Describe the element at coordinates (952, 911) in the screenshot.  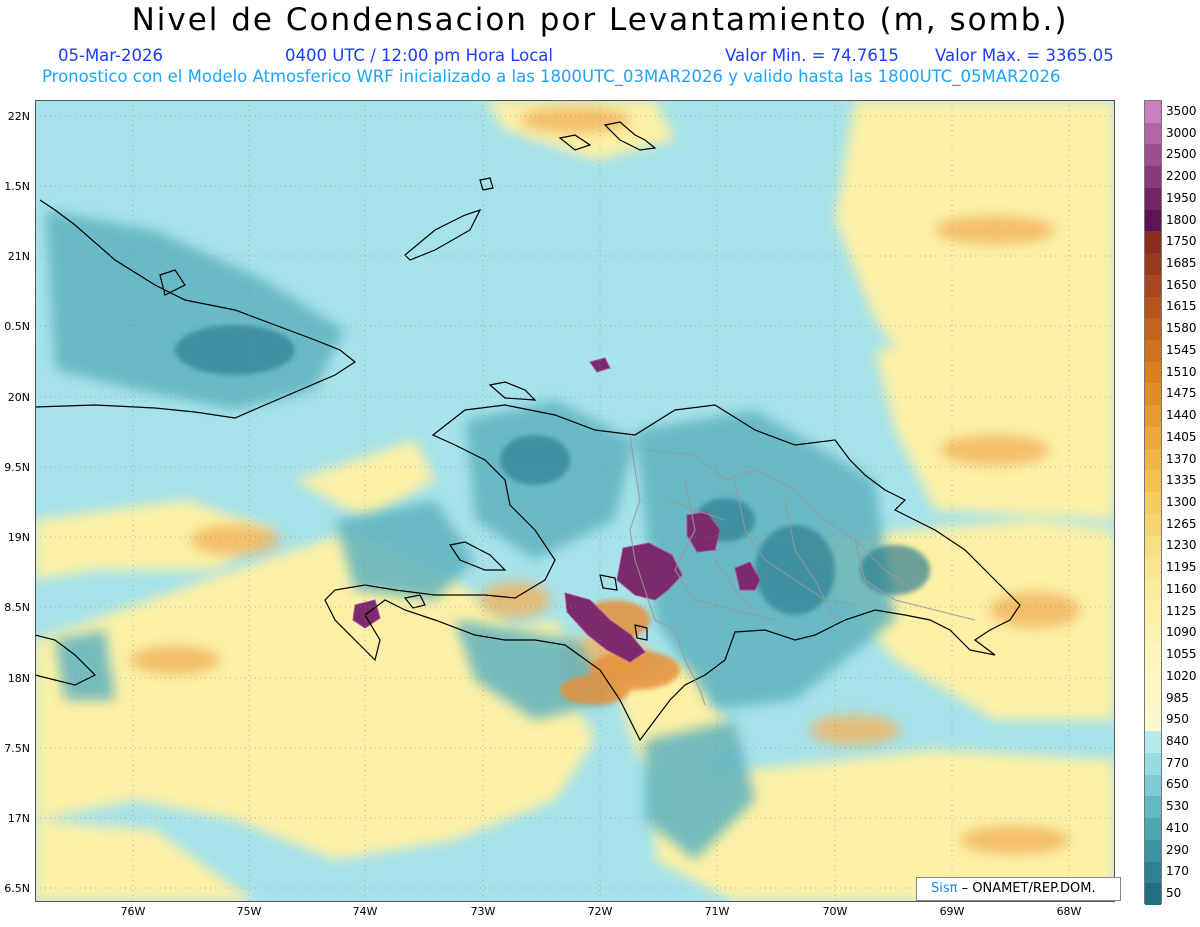
I see `lon-label: 69W` at that location.